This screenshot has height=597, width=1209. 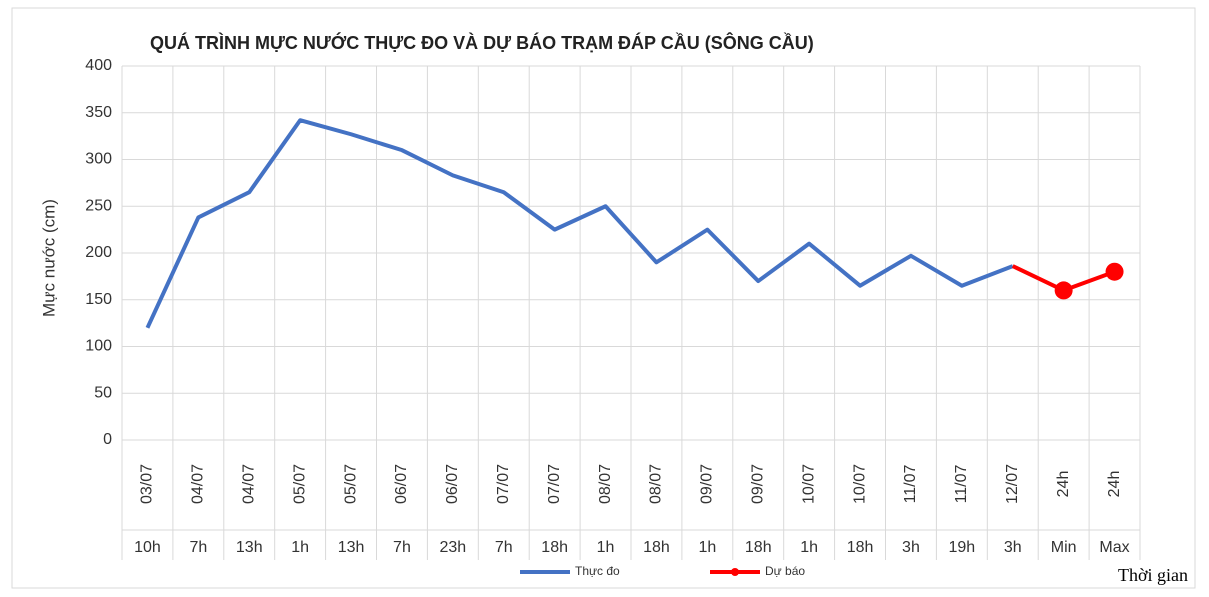 I want to click on legend-label: Thực đo, so click(x=597, y=571).